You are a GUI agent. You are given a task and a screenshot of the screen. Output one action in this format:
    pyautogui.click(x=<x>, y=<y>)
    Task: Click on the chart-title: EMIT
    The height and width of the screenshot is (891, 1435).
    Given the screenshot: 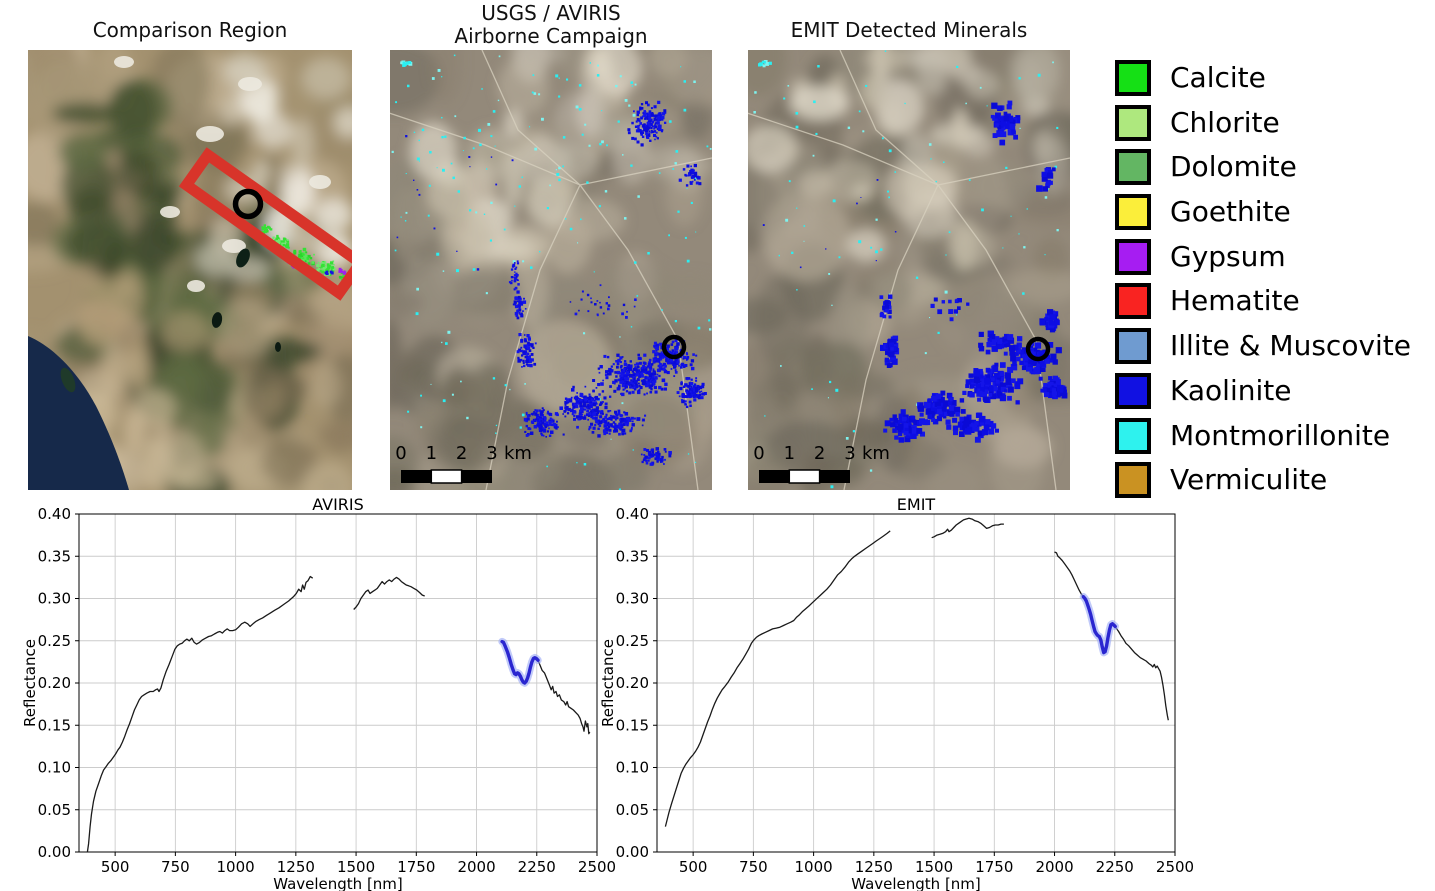 What is the action you would take?
    pyautogui.click(x=916, y=506)
    